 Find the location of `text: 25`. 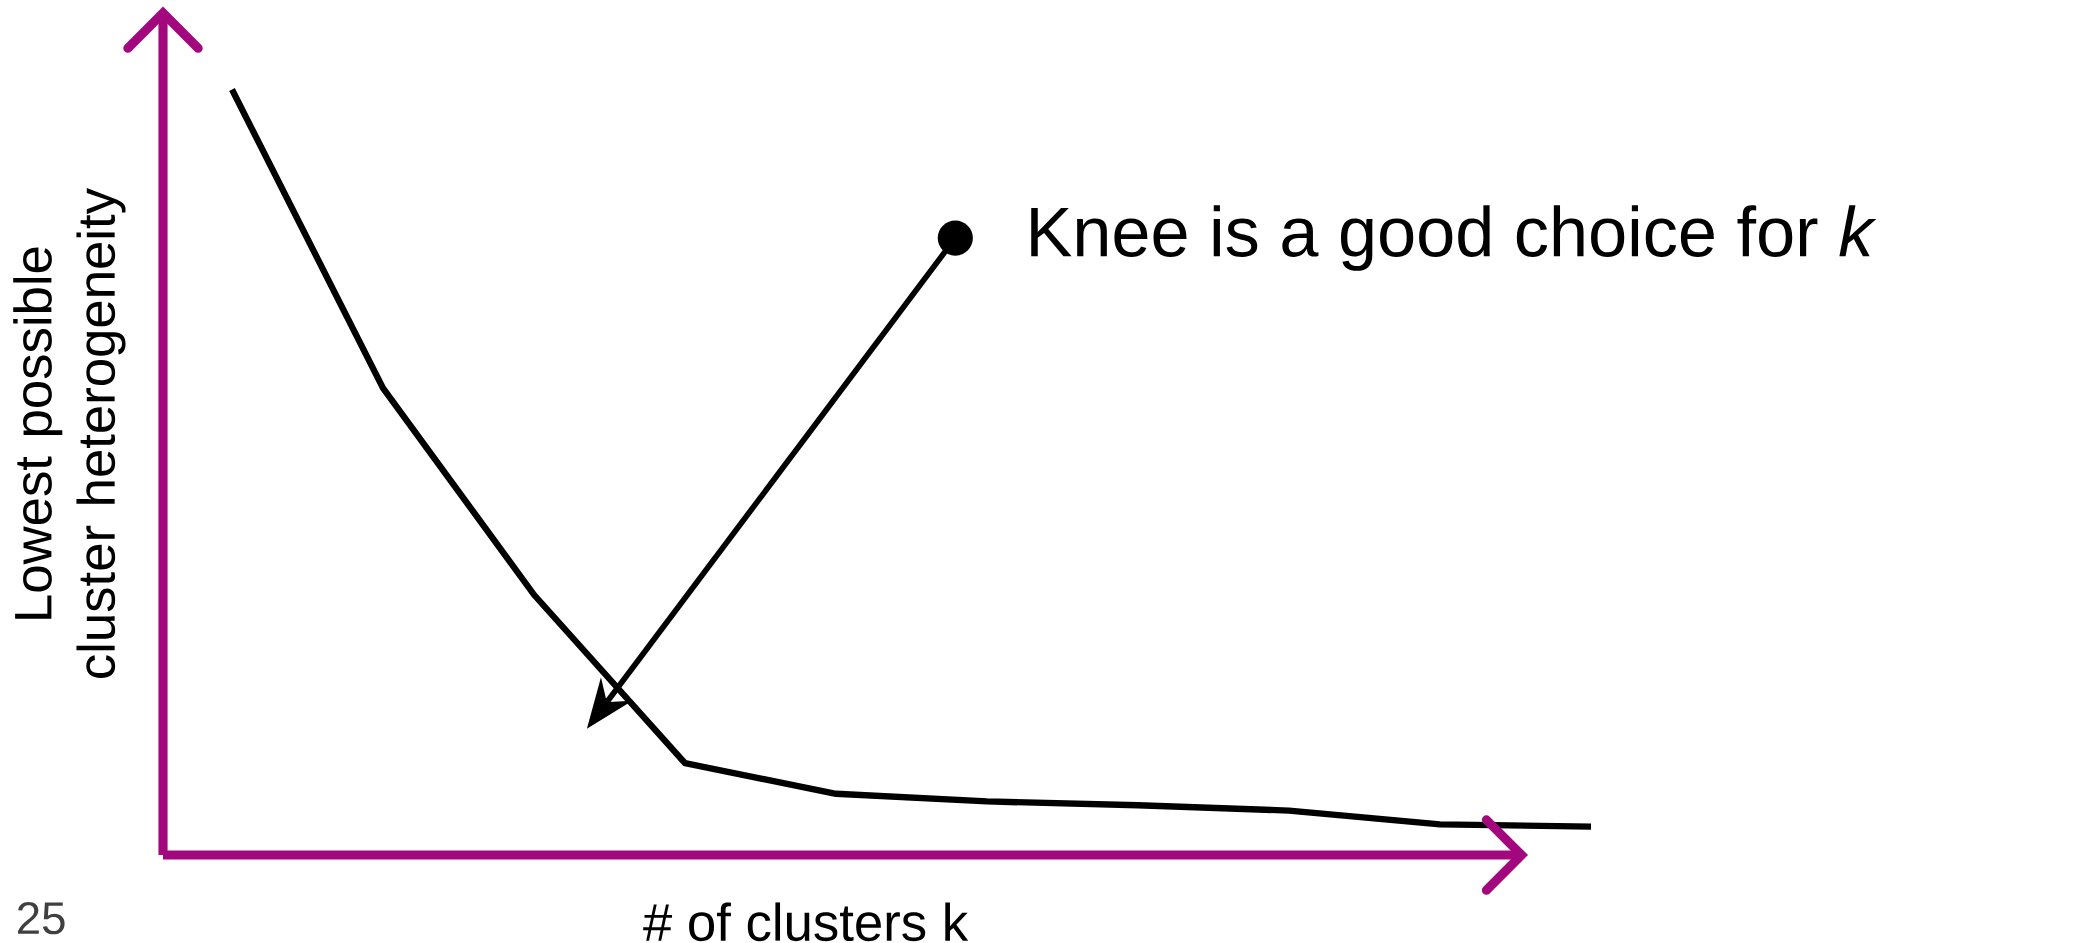

text: 25 is located at coordinates (41, 918).